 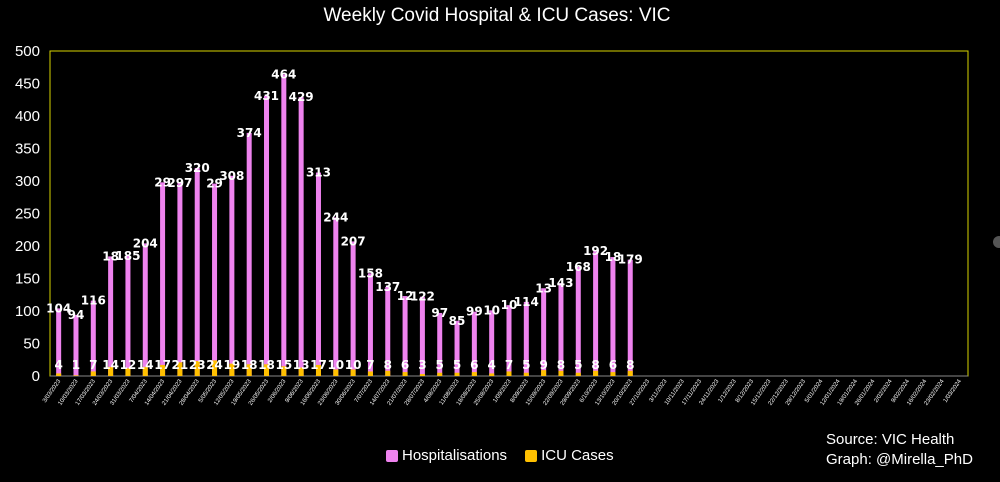 I want to click on hospitalisations-data-label: 168, so click(x=578, y=267).